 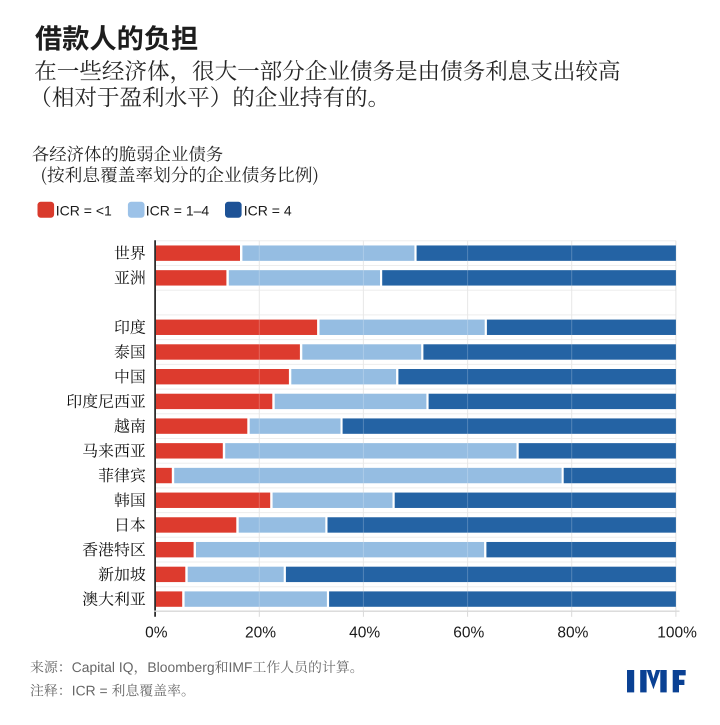 What do you see at coordinates (364, 632) in the screenshot?
I see `svg-text: 40%` at bounding box center [364, 632].